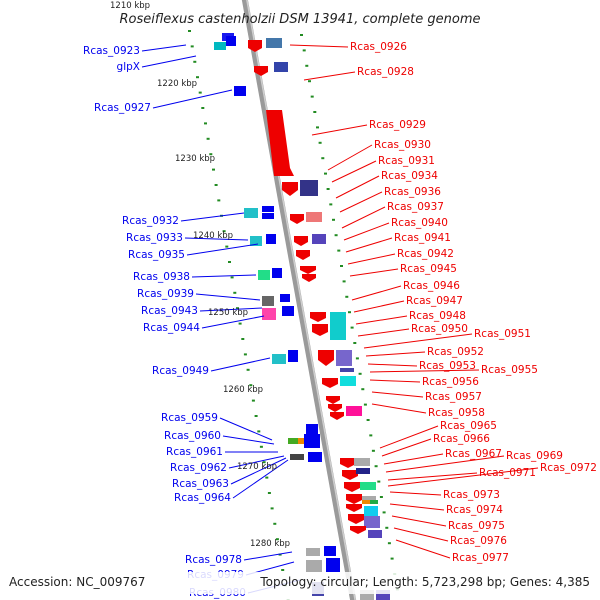 The height and width of the screenshot is (600, 600). What do you see at coordinates (156, 255) in the screenshot?
I see `gene-label: Rcas_0935` at bounding box center [156, 255].